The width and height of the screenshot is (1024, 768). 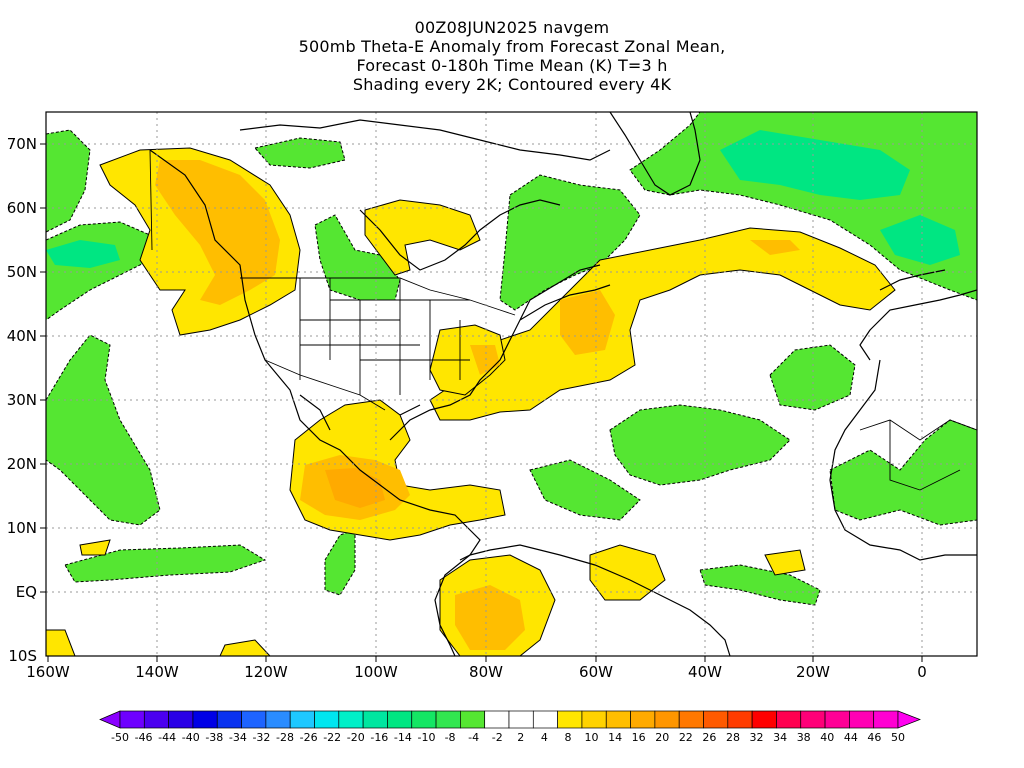 What do you see at coordinates (22, 656) in the screenshot?
I see `lat-label: 10S` at bounding box center [22, 656].